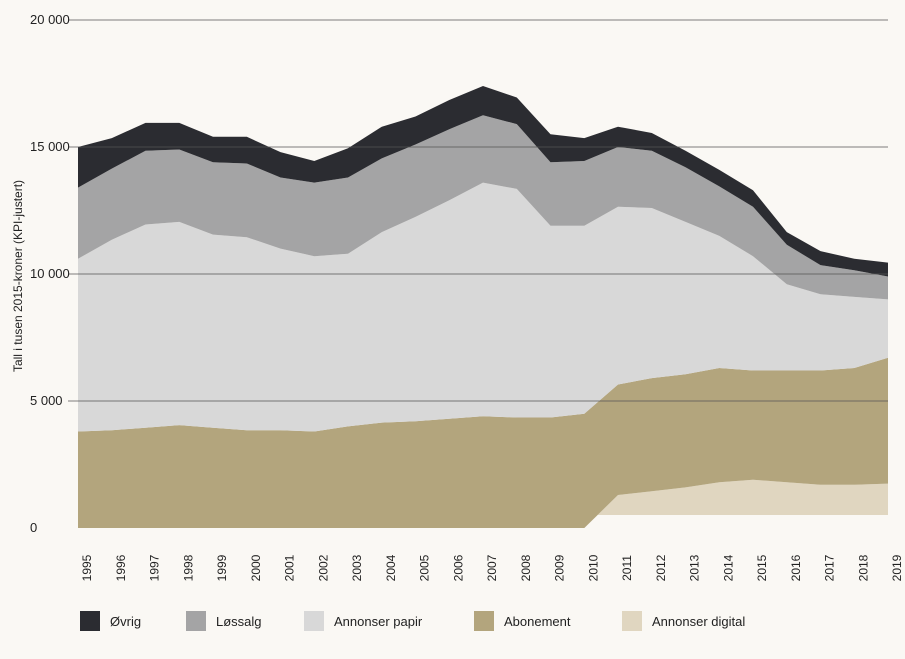  I want to click on y-tick-label: 0, so click(33, 527).